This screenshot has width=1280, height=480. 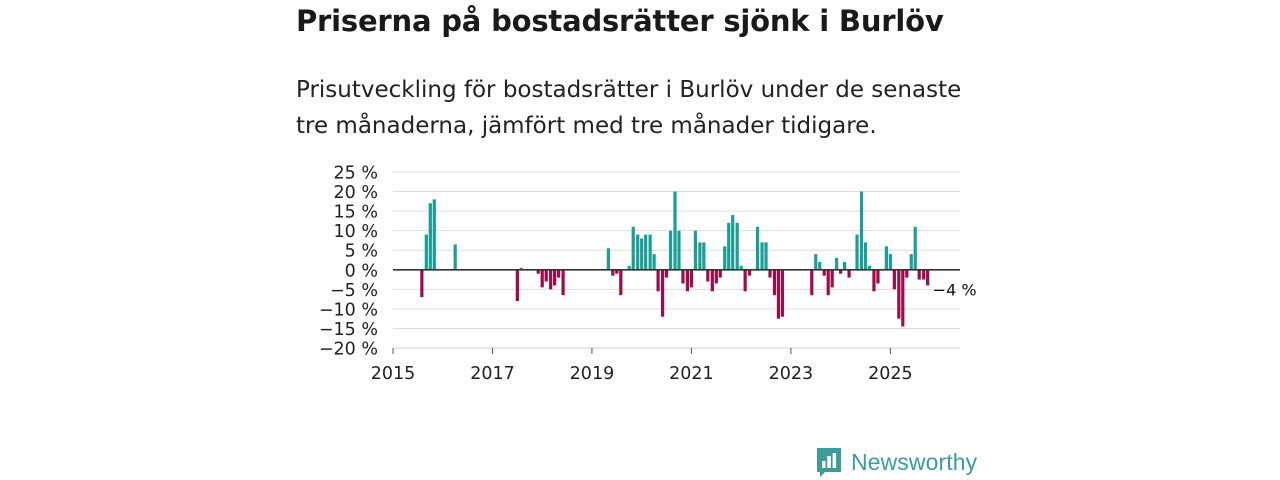 What do you see at coordinates (829, 462) in the screenshot?
I see `chart-bubble-icon` at bounding box center [829, 462].